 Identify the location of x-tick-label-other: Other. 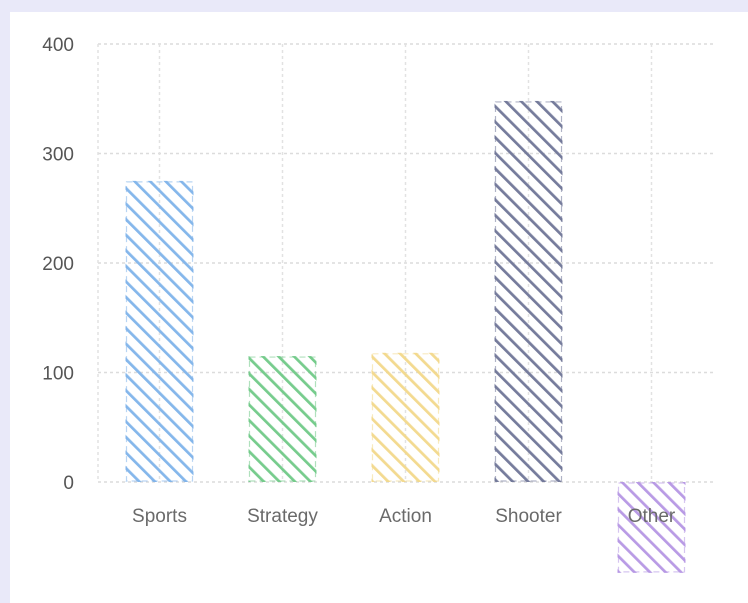
(652, 516).